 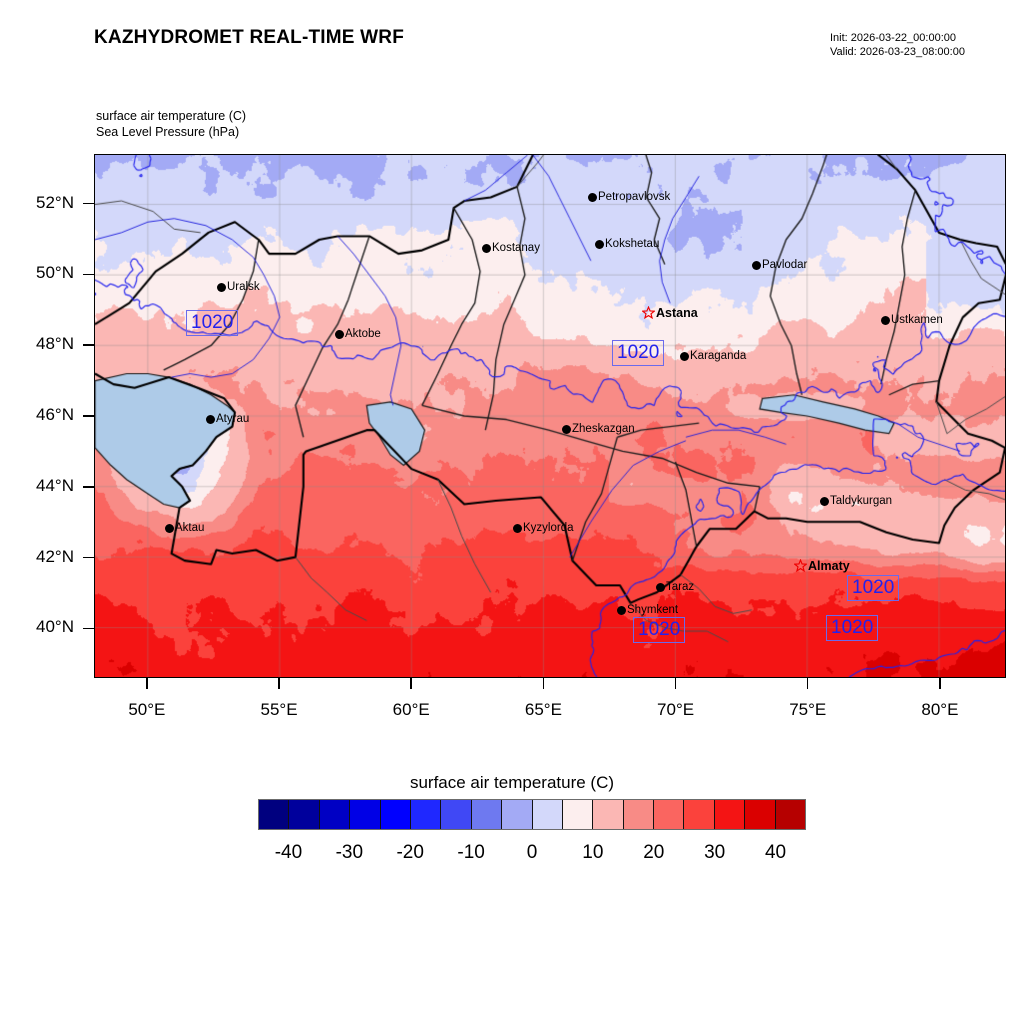 I want to click on city-marker-taraz: Taraz, so click(x=675, y=587).